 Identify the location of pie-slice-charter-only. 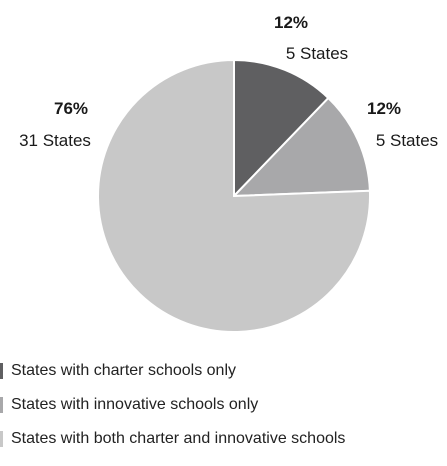
(281, 128).